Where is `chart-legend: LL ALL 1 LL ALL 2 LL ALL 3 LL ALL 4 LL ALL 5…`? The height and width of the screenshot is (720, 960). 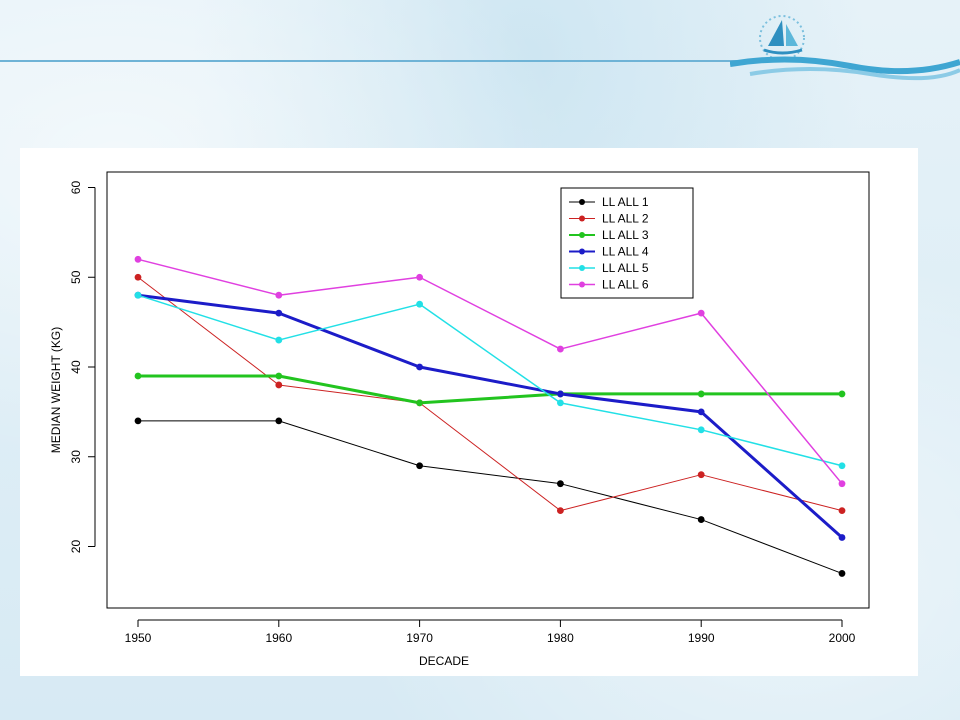 chart-legend: LL ALL 1 LL ALL 2 LL ALL 3 LL ALL 4 LL ALL 5… is located at coordinates (627, 243).